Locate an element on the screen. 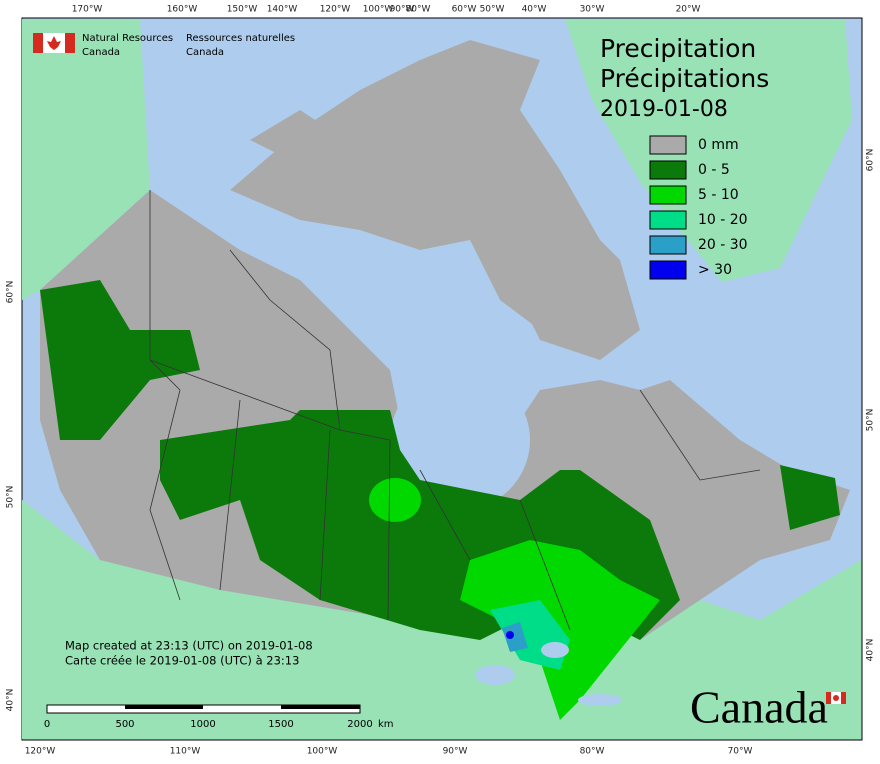 The height and width of the screenshot is (764, 880). legend-label: 10 - 20 is located at coordinates (723, 220).